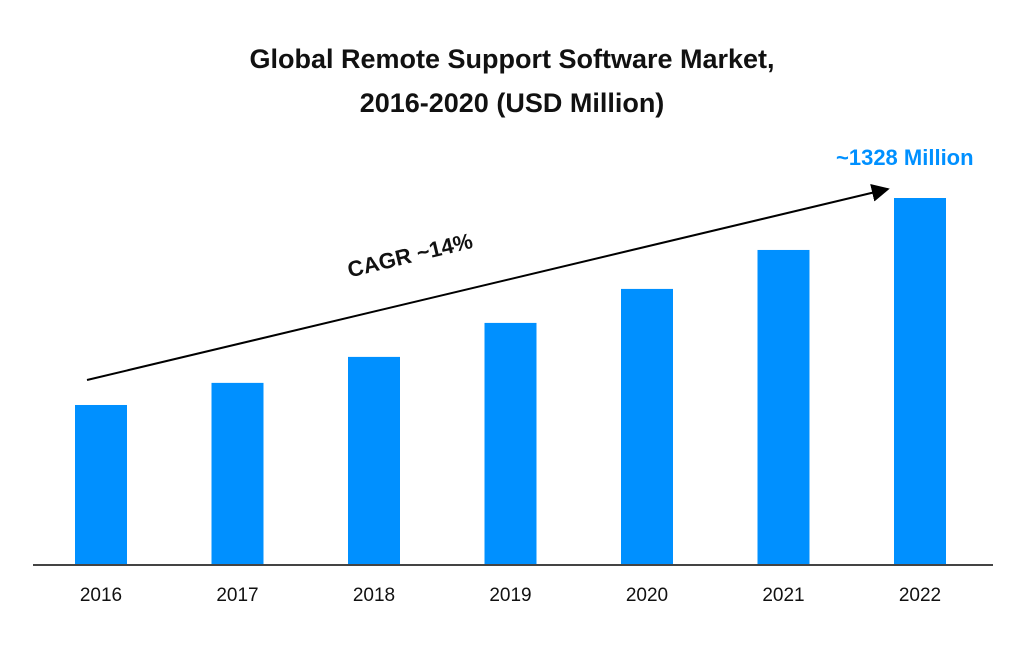 This screenshot has width=1024, height=653. I want to click on bar-2017, so click(237, 473).